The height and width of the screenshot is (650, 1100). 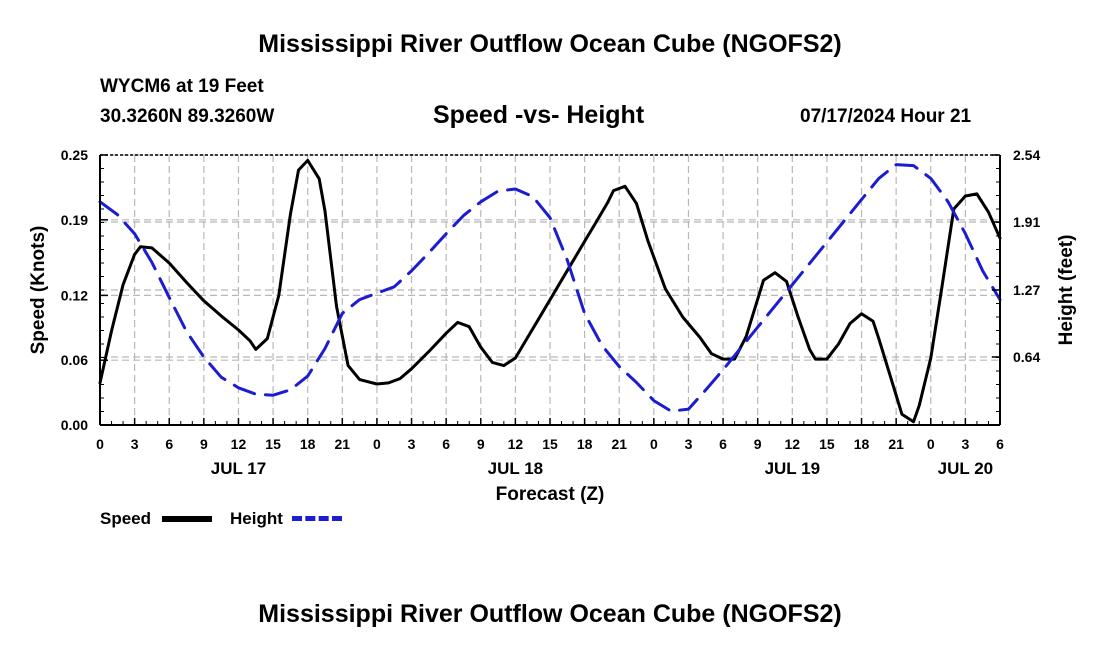 What do you see at coordinates (126, 518) in the screenshot?
I see `legend-speed-label: Speed` at bounding box center [126, 518].